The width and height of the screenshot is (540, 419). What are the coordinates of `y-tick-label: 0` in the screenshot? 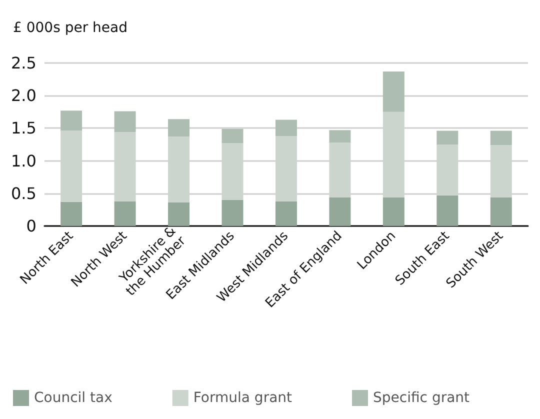 It's located at (31, 226).